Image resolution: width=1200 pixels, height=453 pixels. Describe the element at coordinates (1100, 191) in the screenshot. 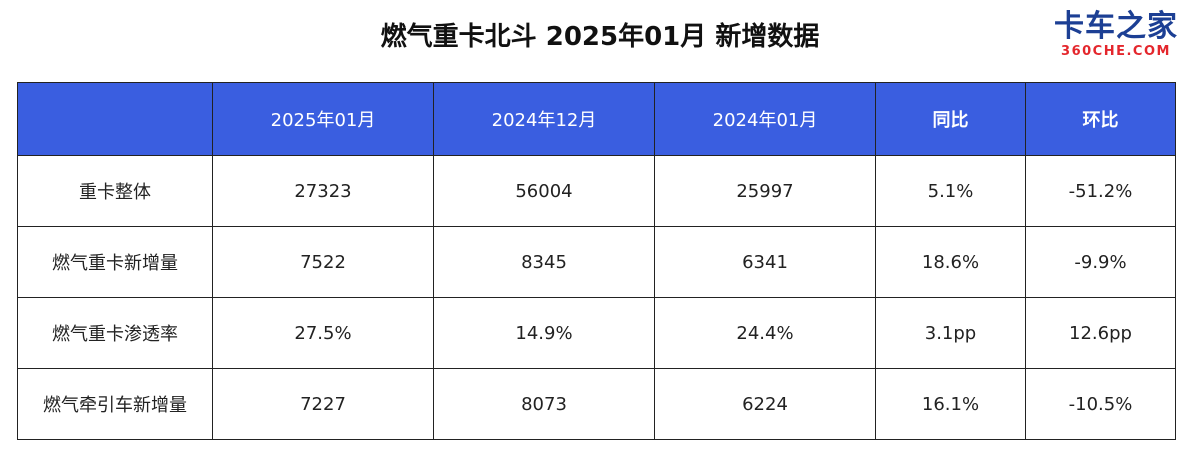

I see `table-cell: -51.2%` at that location.